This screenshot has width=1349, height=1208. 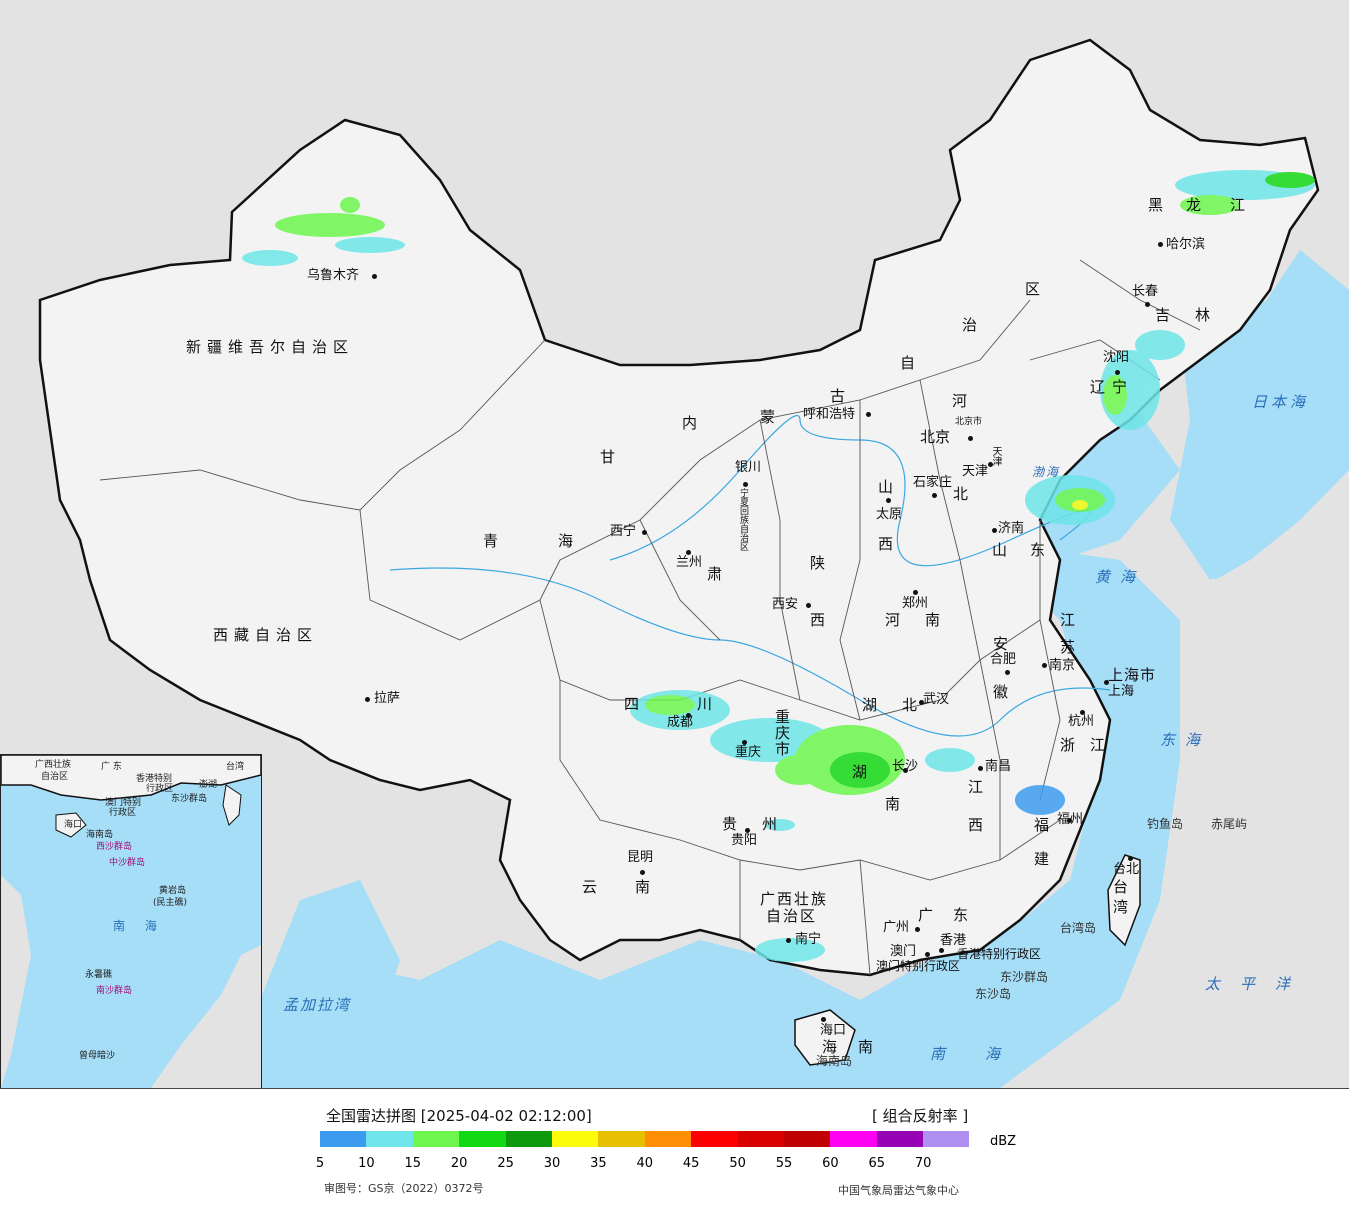 I want to click on inset-label: (民主礁), so click(x=170, y=903).